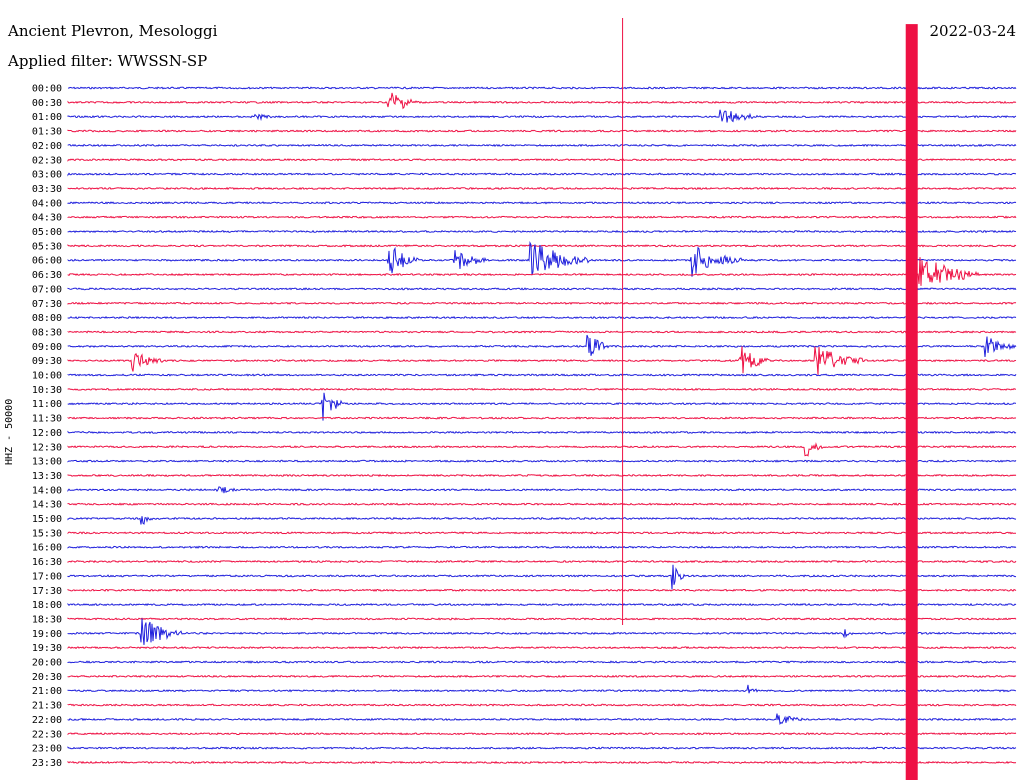 This screenshot has width=1024, height=780. I want to click on row-time-label: 03:30, so click(47, 189).